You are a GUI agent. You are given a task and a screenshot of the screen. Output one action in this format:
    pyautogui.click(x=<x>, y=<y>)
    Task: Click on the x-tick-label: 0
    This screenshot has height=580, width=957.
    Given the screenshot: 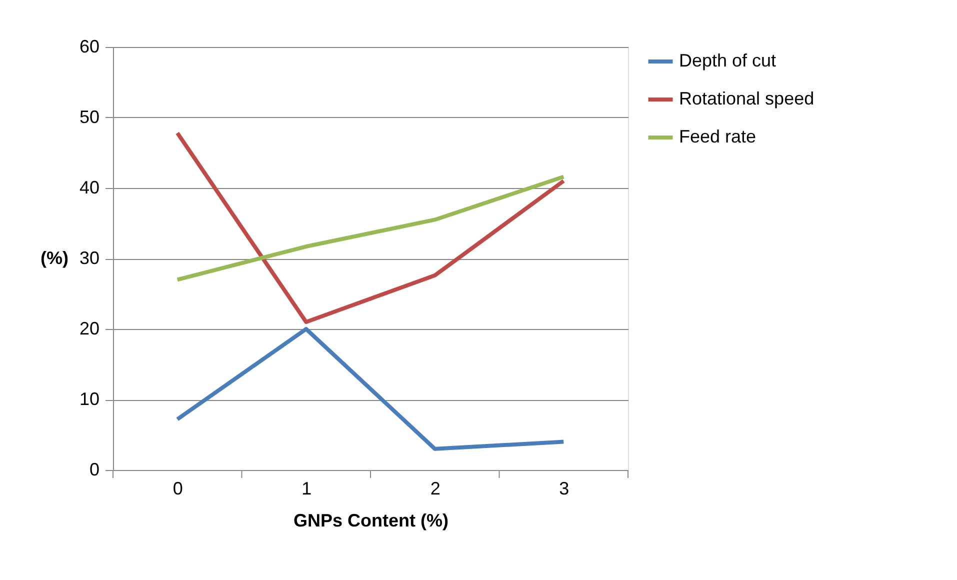 What is the action you would take?
    pyautogui.click(x=177, y=488)
    